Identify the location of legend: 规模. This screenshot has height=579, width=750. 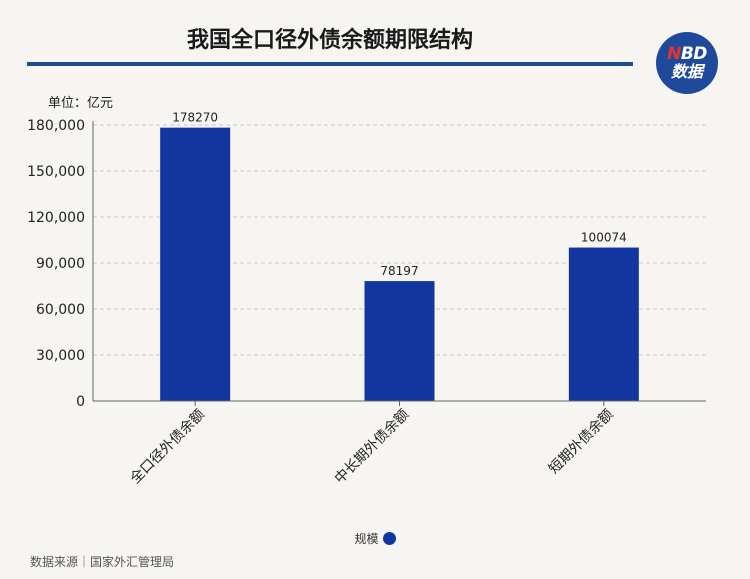
(375, 538).